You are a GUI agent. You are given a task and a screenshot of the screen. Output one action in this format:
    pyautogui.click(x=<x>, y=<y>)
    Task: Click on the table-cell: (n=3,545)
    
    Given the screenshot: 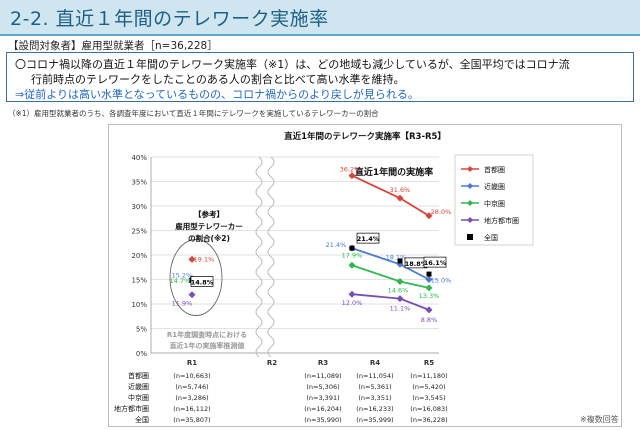 What is the action you would take?
    pyautogui.click(x=428, y=398)
    